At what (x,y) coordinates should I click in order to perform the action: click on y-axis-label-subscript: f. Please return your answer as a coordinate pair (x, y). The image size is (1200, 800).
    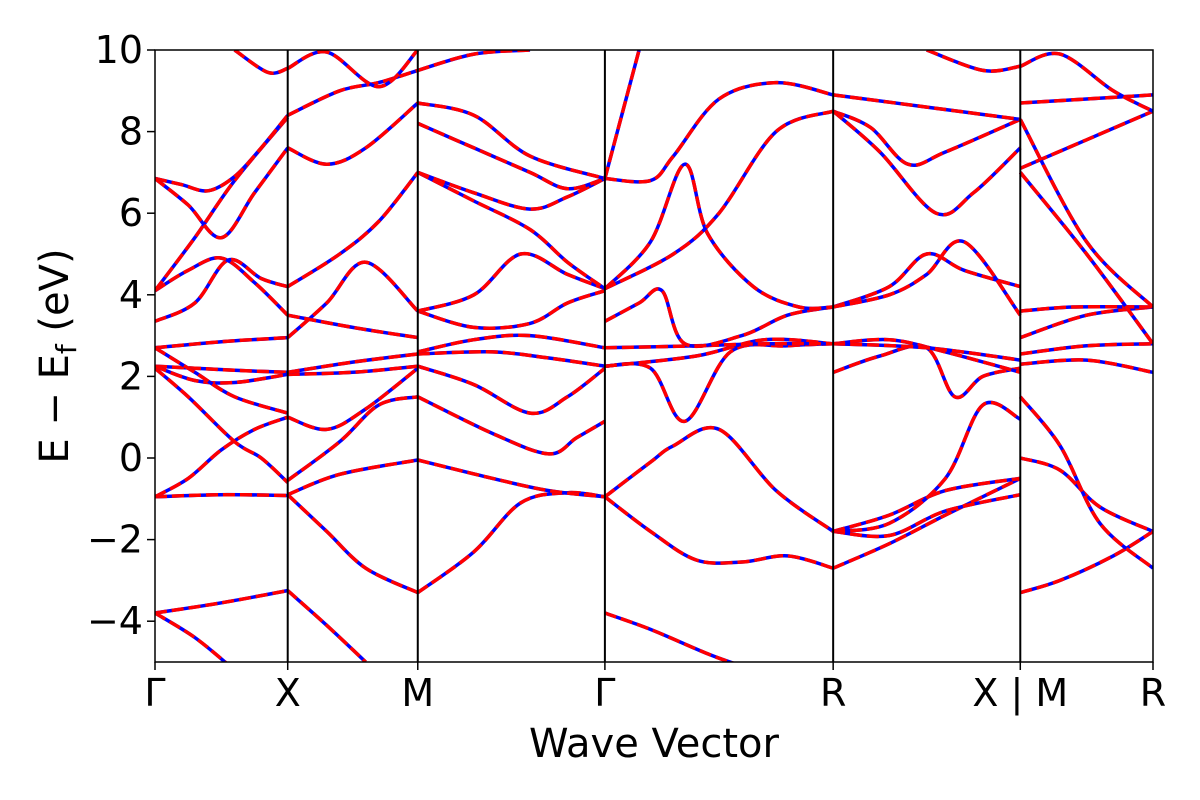
    Looking at the image, I should click on (66, 348).